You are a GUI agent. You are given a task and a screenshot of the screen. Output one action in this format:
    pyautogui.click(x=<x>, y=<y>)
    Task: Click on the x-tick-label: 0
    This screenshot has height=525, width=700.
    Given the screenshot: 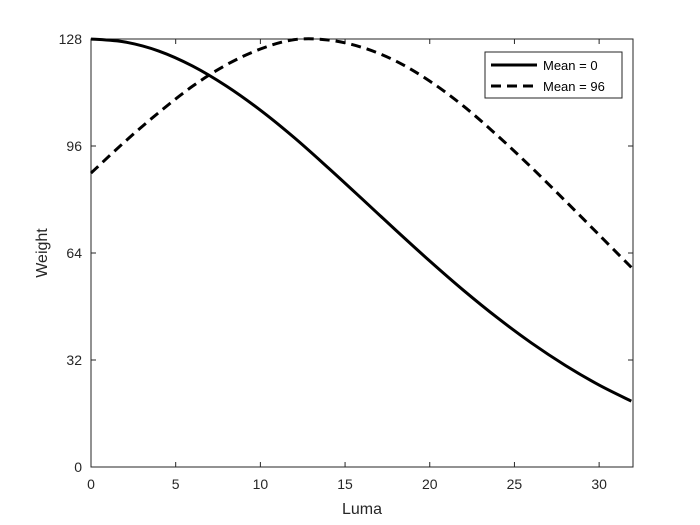 What is the action you would take?
    pyautogui.click(x=91, y=484)
    